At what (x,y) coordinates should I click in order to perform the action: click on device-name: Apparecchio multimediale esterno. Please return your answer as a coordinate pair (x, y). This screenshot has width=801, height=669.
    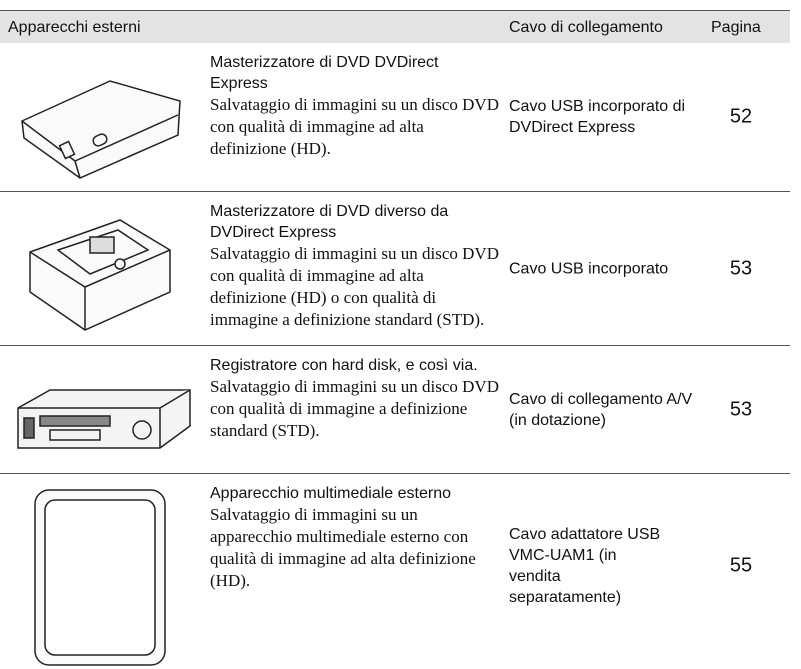
    Looking at the image, I should click on (331, 493).